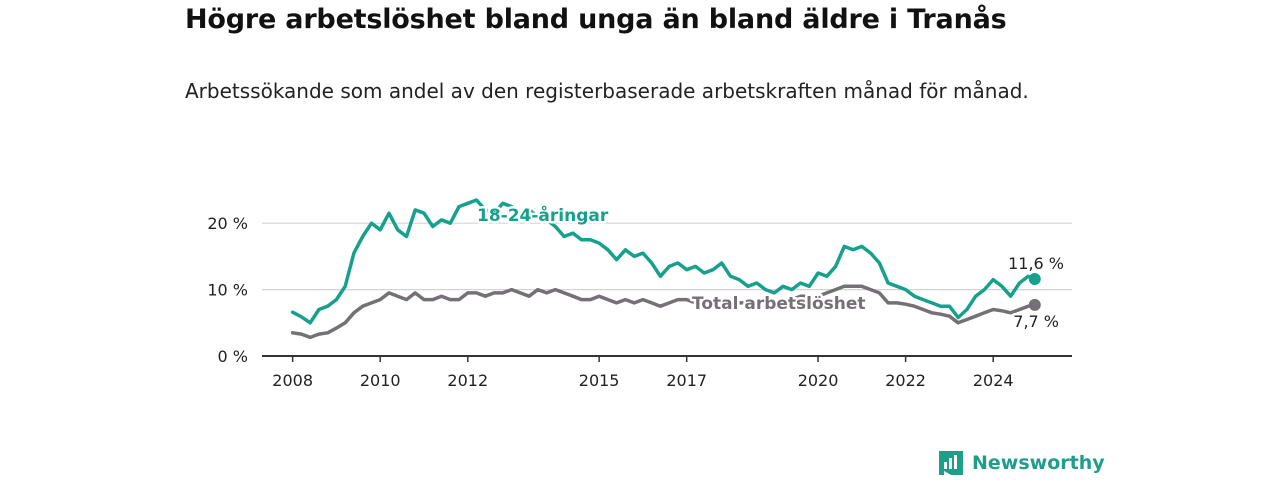  I want to click on x-tick-label: 2024, so click(993, 380).